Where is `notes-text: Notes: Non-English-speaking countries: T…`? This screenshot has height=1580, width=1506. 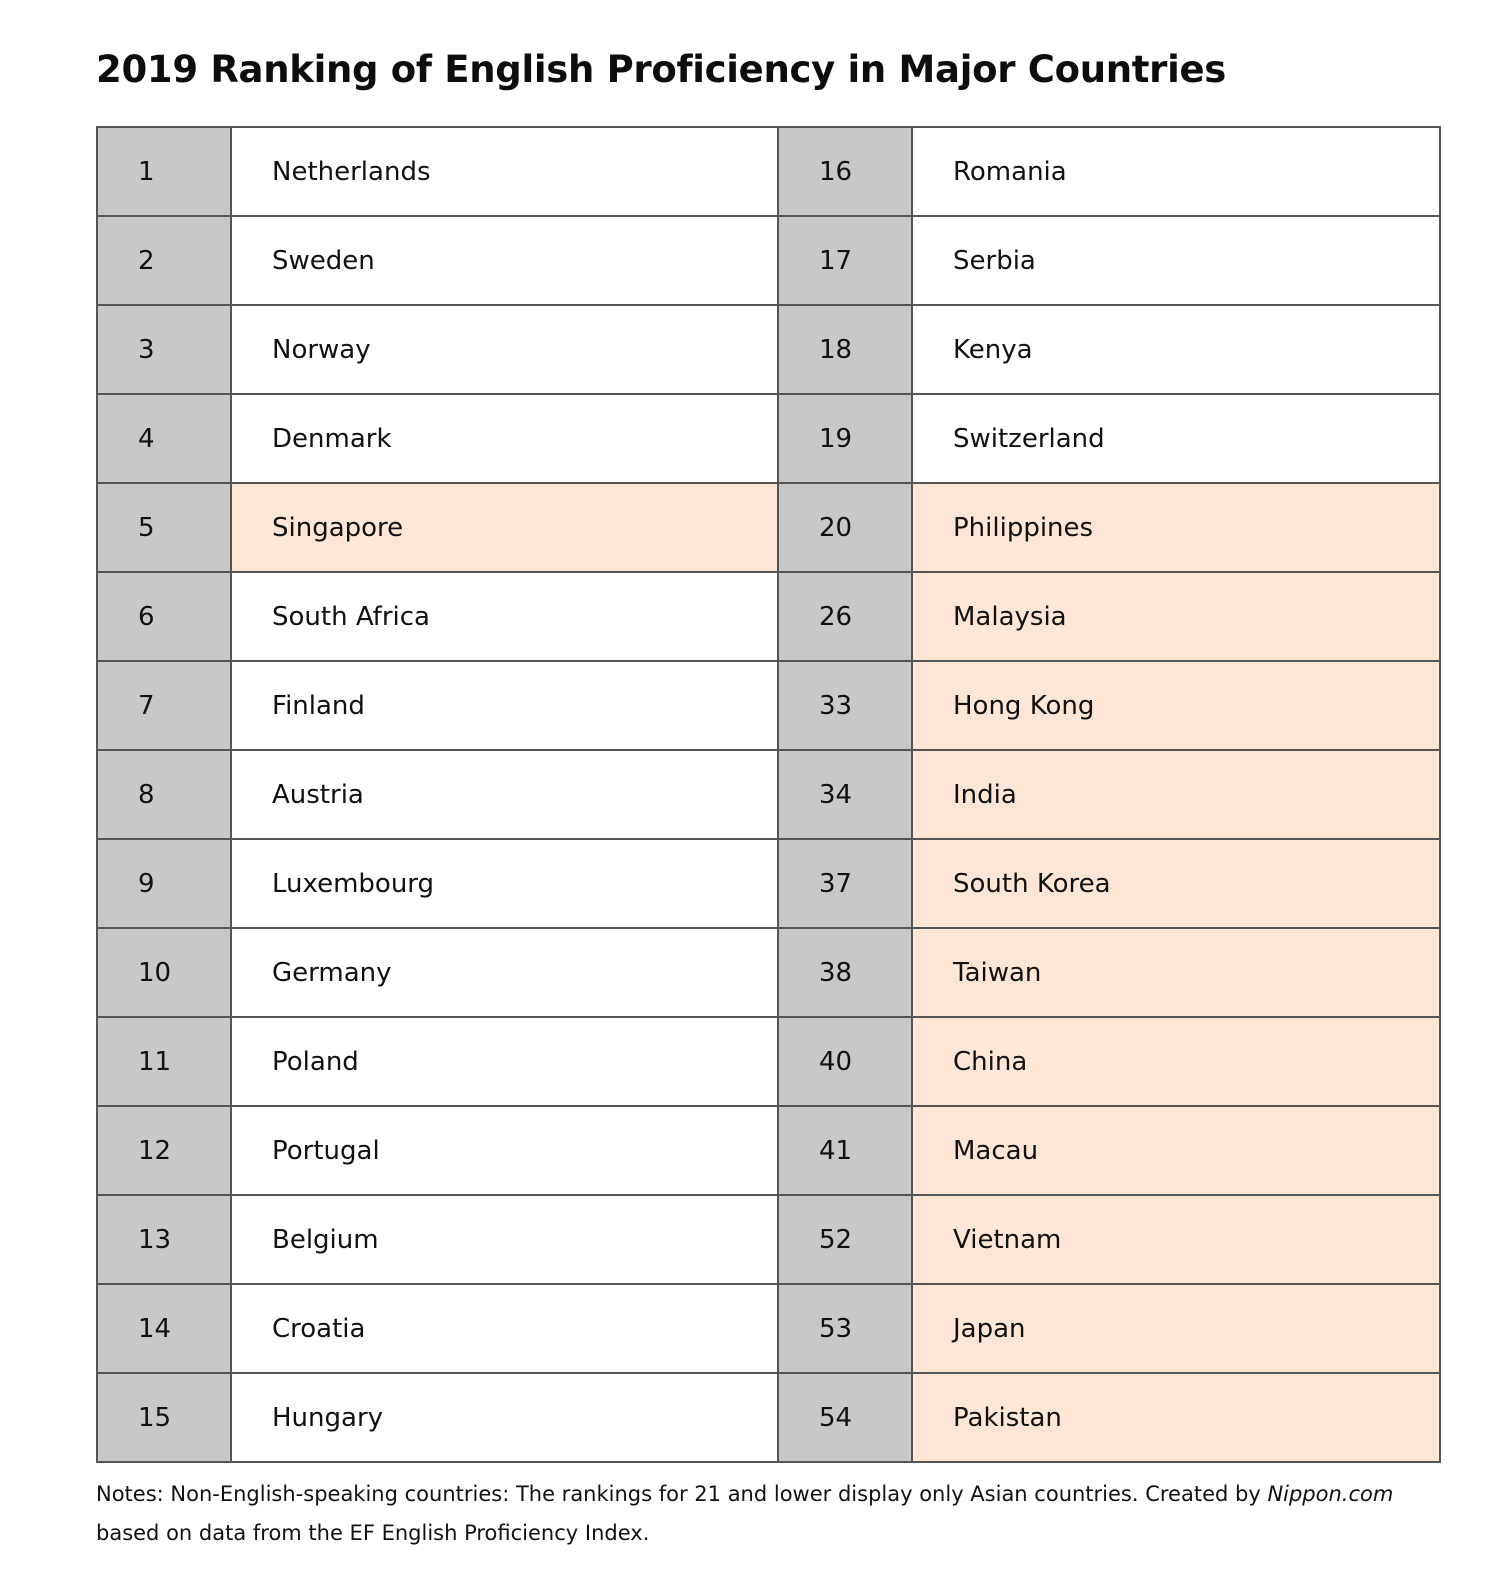 notes-text: Notes: Non-English-speaking countries: T… is located at coordinates (682, 1494).